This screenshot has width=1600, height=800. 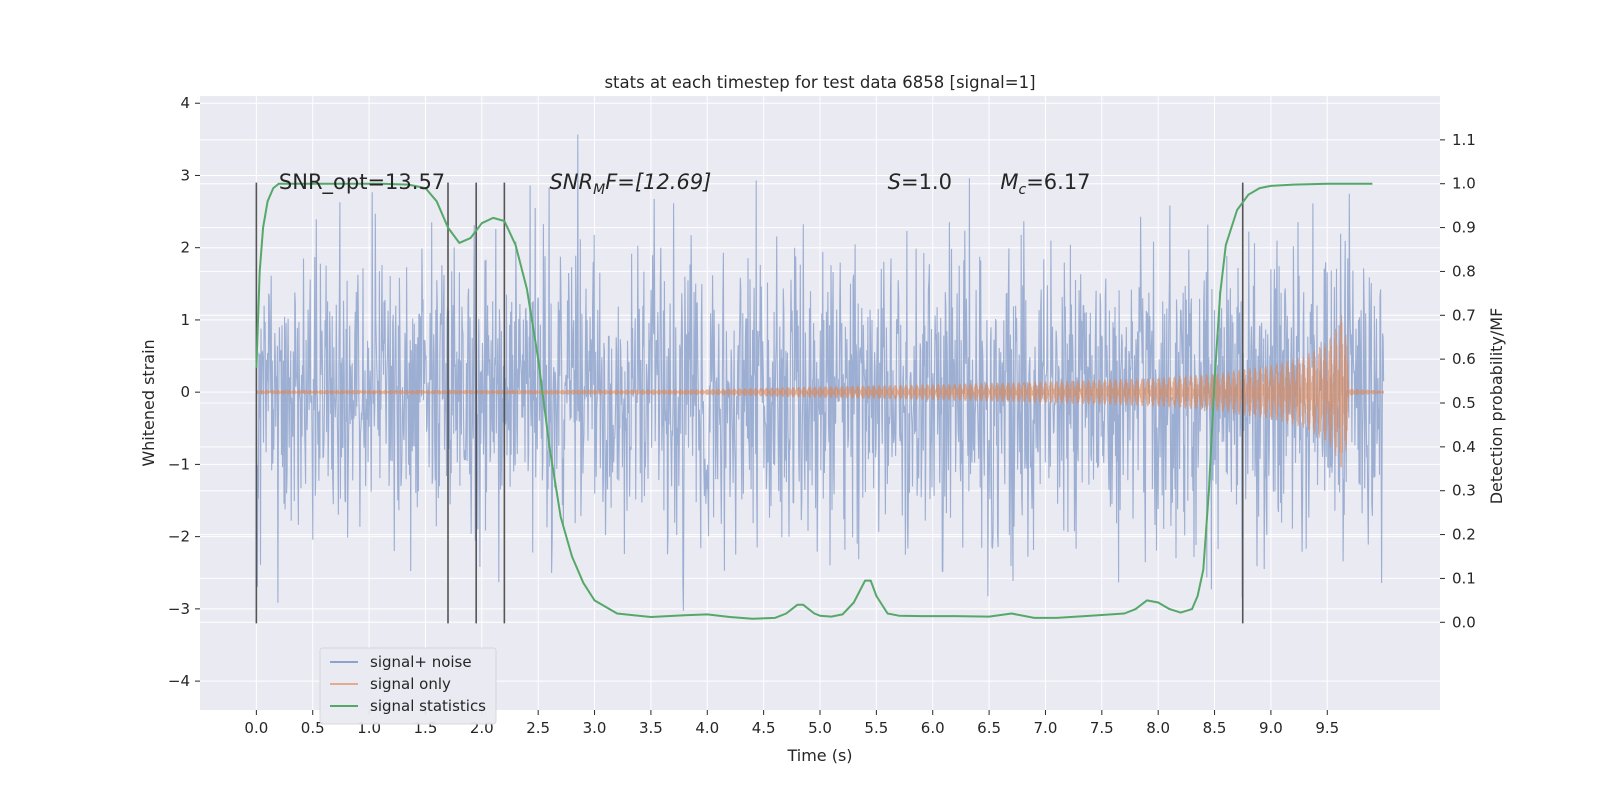 I want to click on y2-tick-label: 0.8, so click(x=1464, y=271).